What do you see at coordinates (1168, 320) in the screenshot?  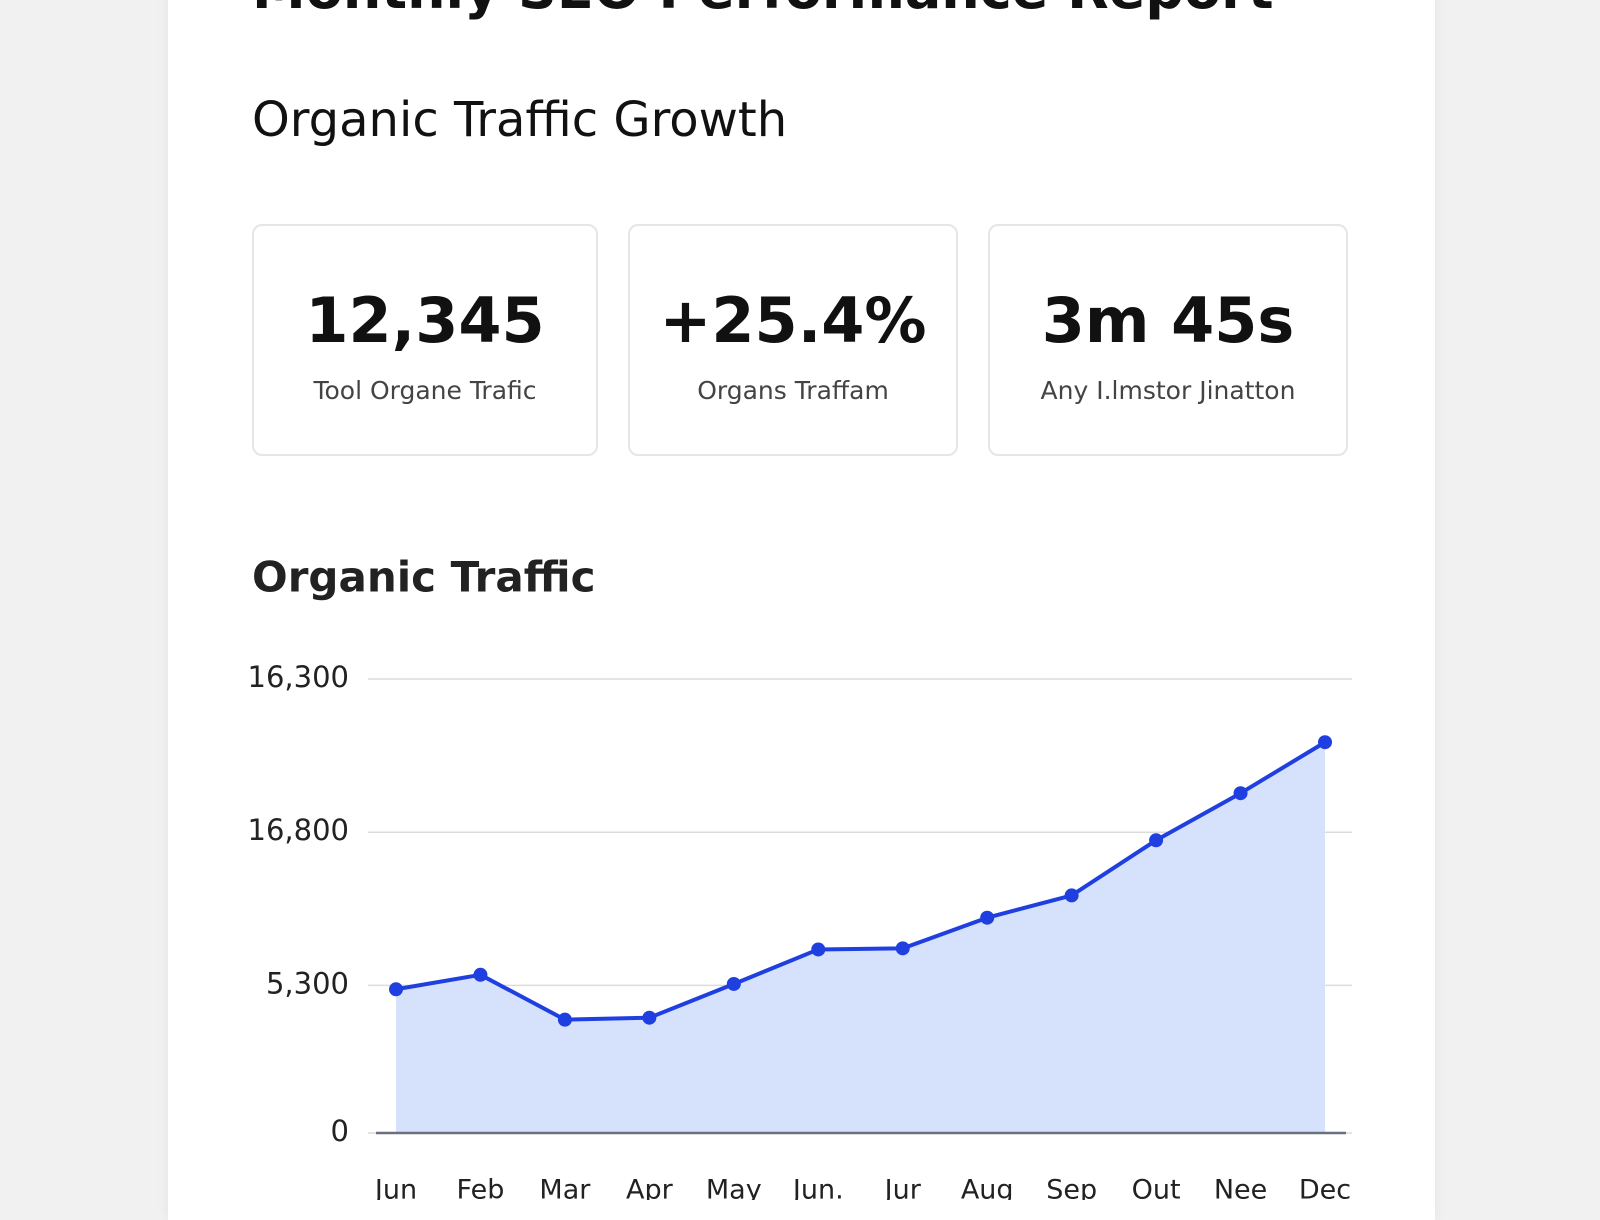 I see `stat-value: 3m 45s` at bounding box center [1168, 320].